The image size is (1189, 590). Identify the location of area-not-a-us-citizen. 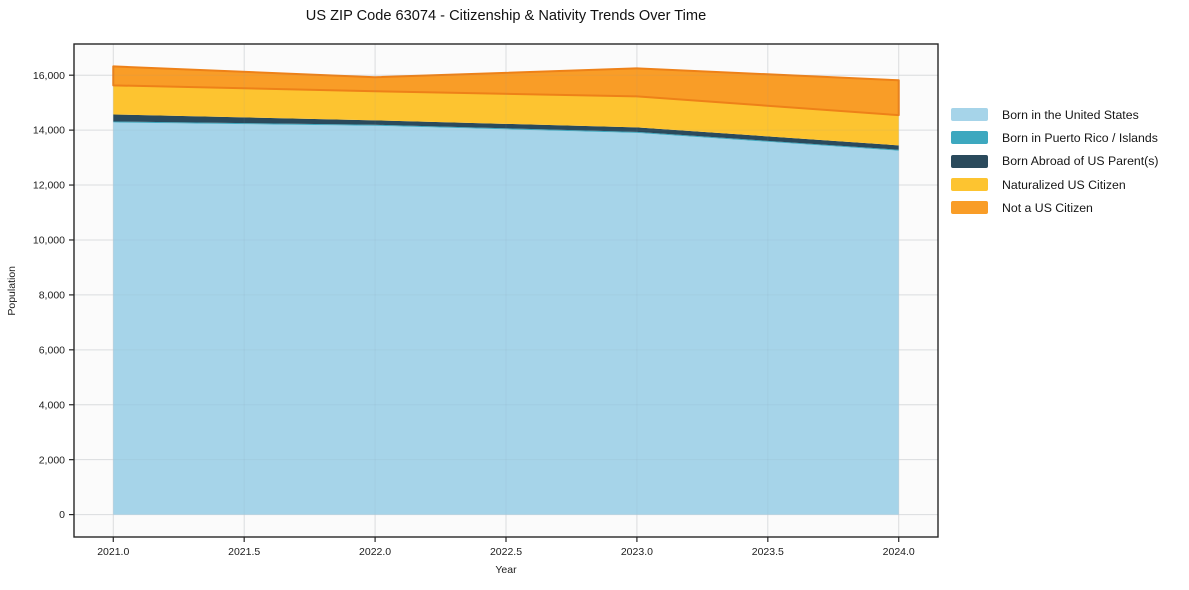
(506, 91).